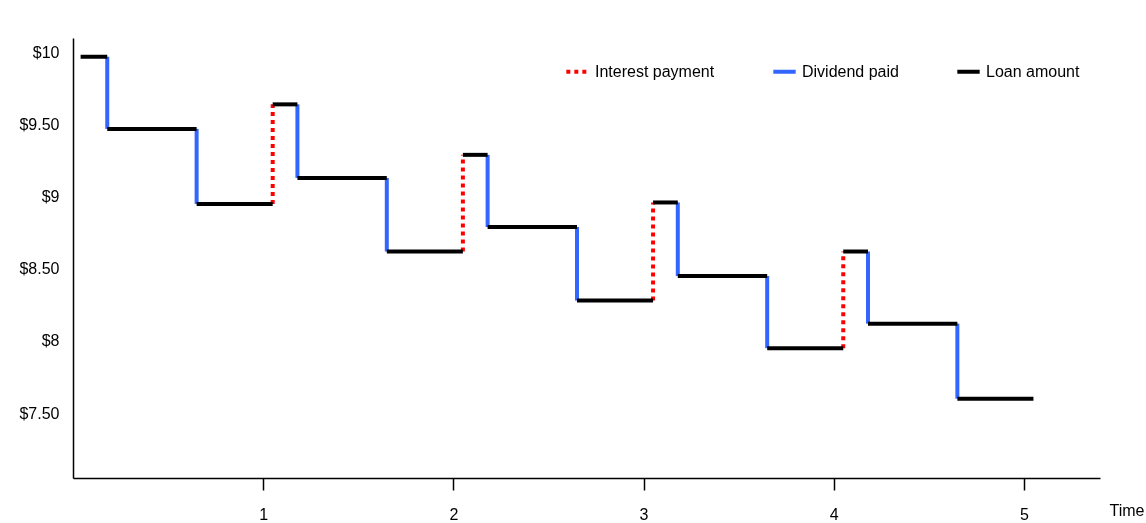  Describe the element at coordinates (644, 514) in the screenshot. I see `x-tick-label: 3` at that location.